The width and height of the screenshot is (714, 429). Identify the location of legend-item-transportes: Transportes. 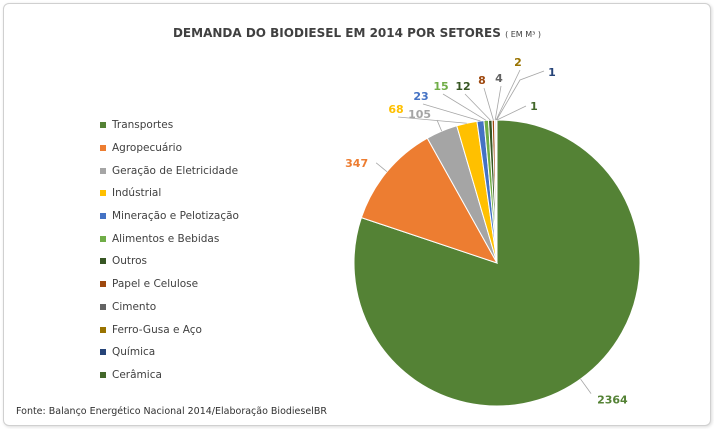
(169, 125).